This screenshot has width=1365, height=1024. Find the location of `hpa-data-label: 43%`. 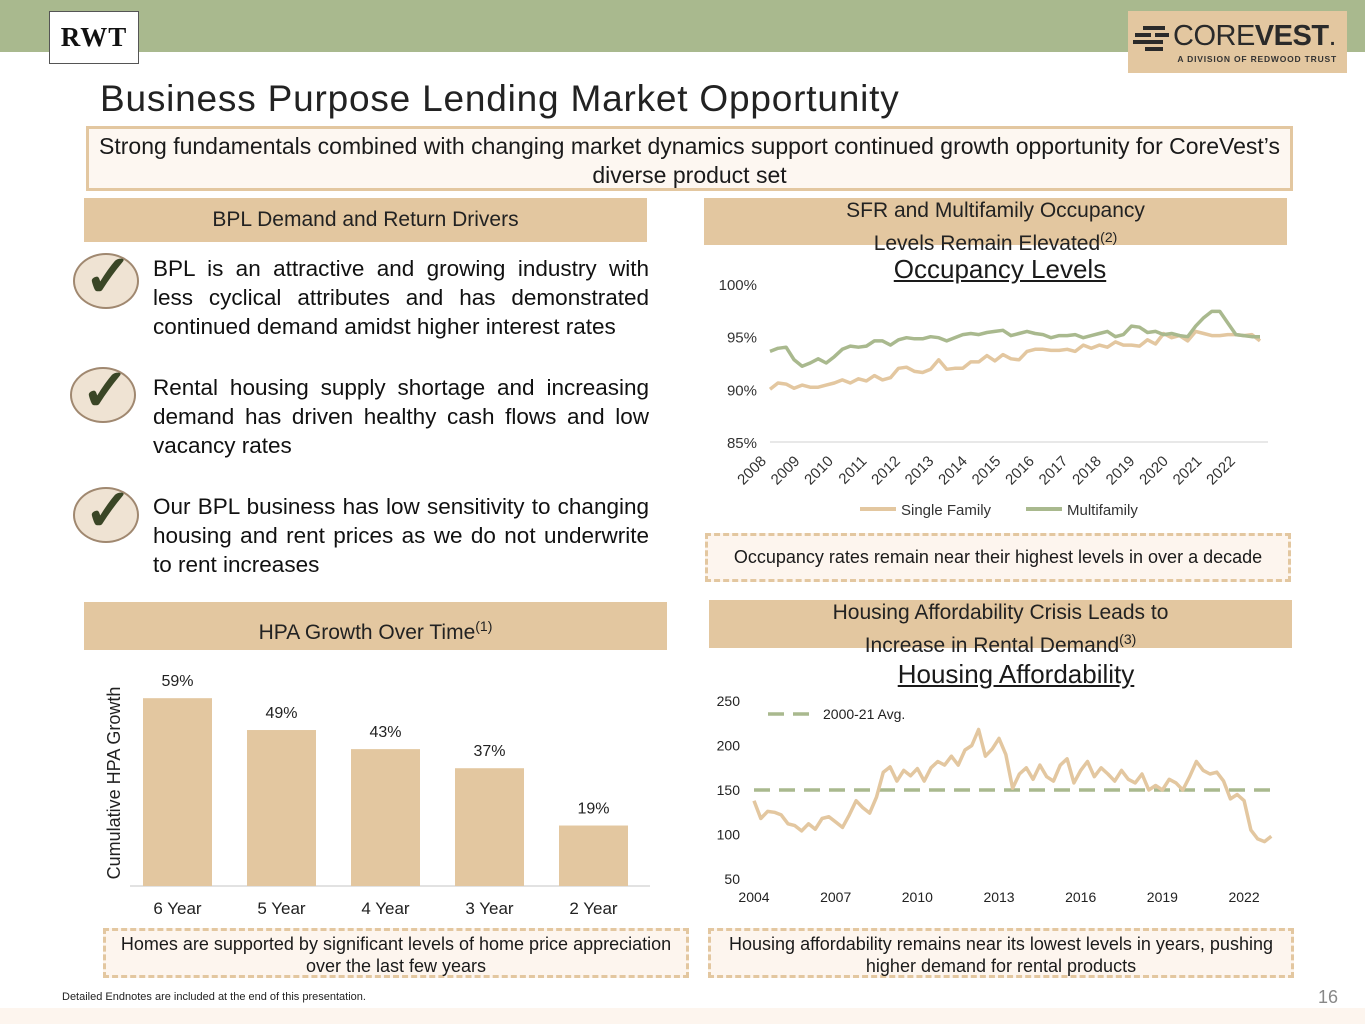

hpa-data-label: 43% is located at coordinates (385, 732).